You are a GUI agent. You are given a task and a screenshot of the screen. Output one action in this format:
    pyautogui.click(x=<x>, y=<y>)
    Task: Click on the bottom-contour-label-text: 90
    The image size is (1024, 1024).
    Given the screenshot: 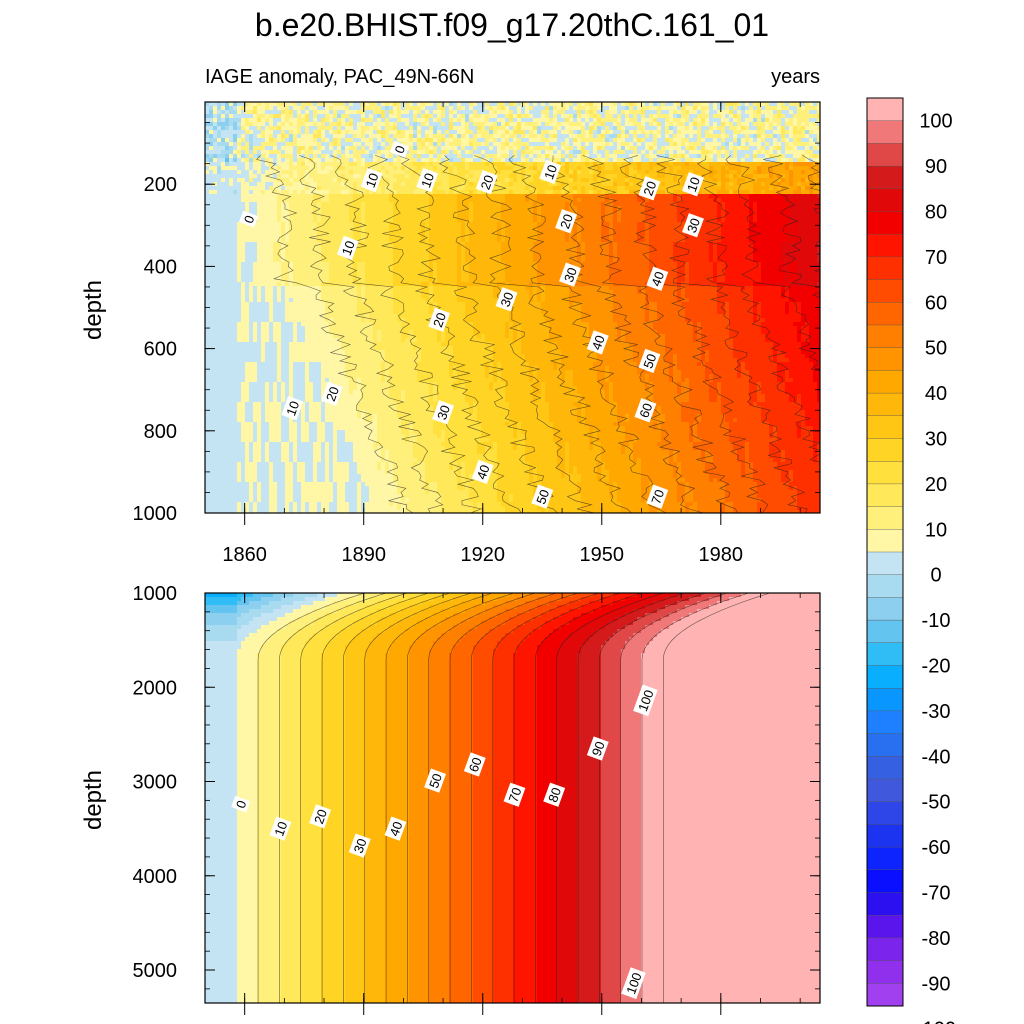 What is the action you would take?
    pyautogui.click(x=598, y=748)
    